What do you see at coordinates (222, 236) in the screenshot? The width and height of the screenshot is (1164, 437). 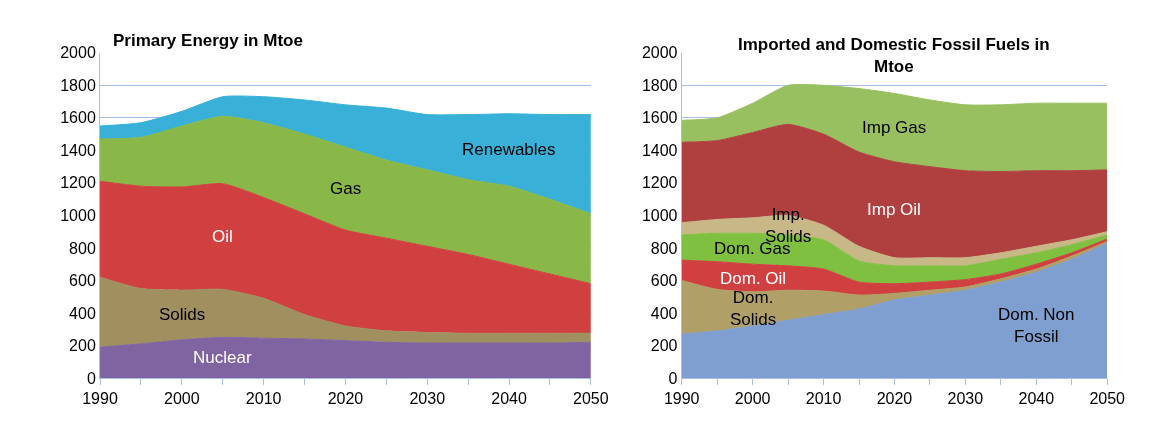 I see `series-label: Oil` at bounding box center [222, 236].